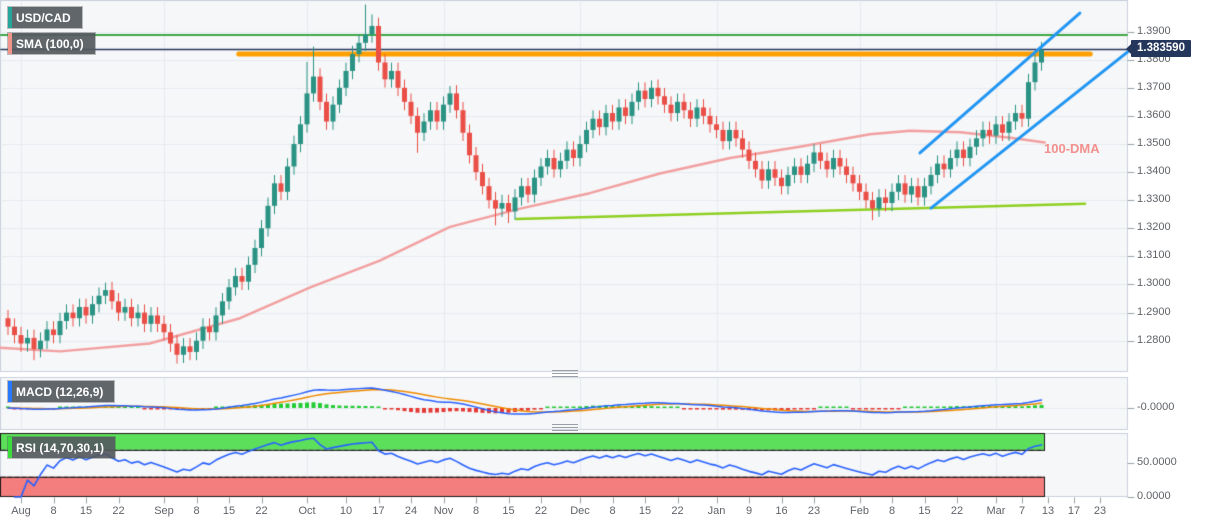  I want to click on price-tick-label: 1.3500, so click(1154, 142).